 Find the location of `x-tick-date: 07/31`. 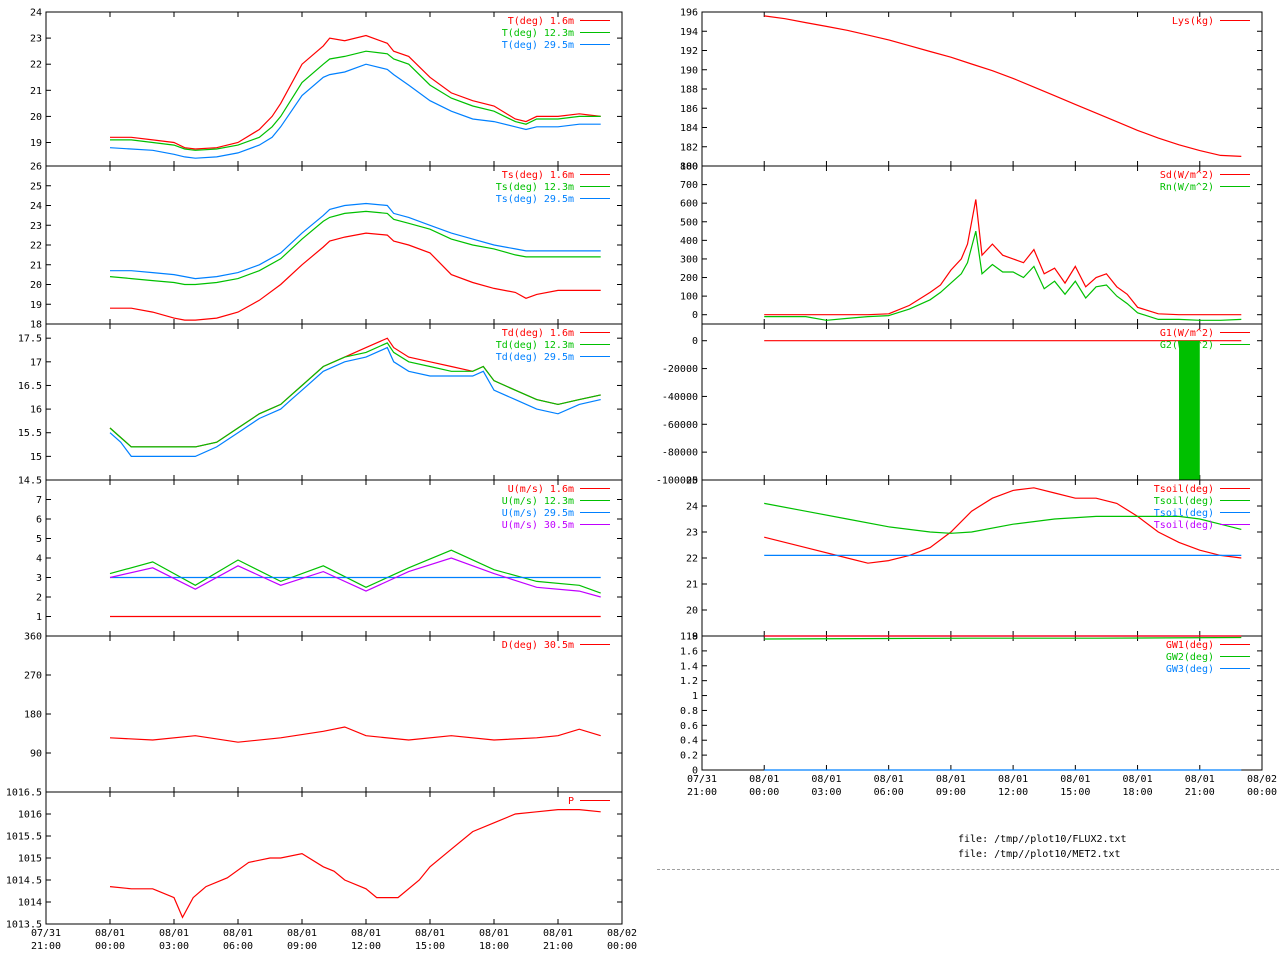

x-tick-date: 07/31 is located at coordinates (46, 933).